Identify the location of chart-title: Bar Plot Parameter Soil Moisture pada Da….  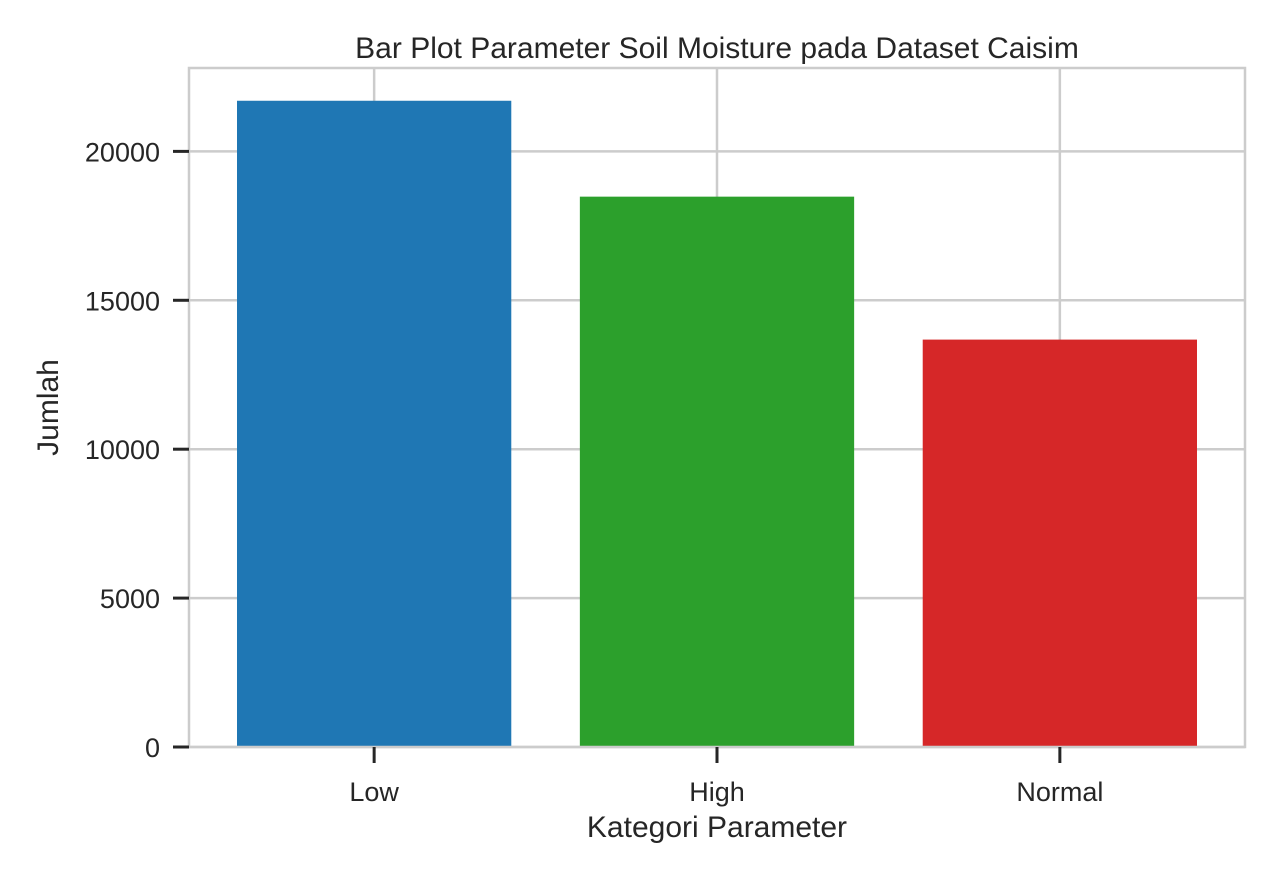
(717, 48).